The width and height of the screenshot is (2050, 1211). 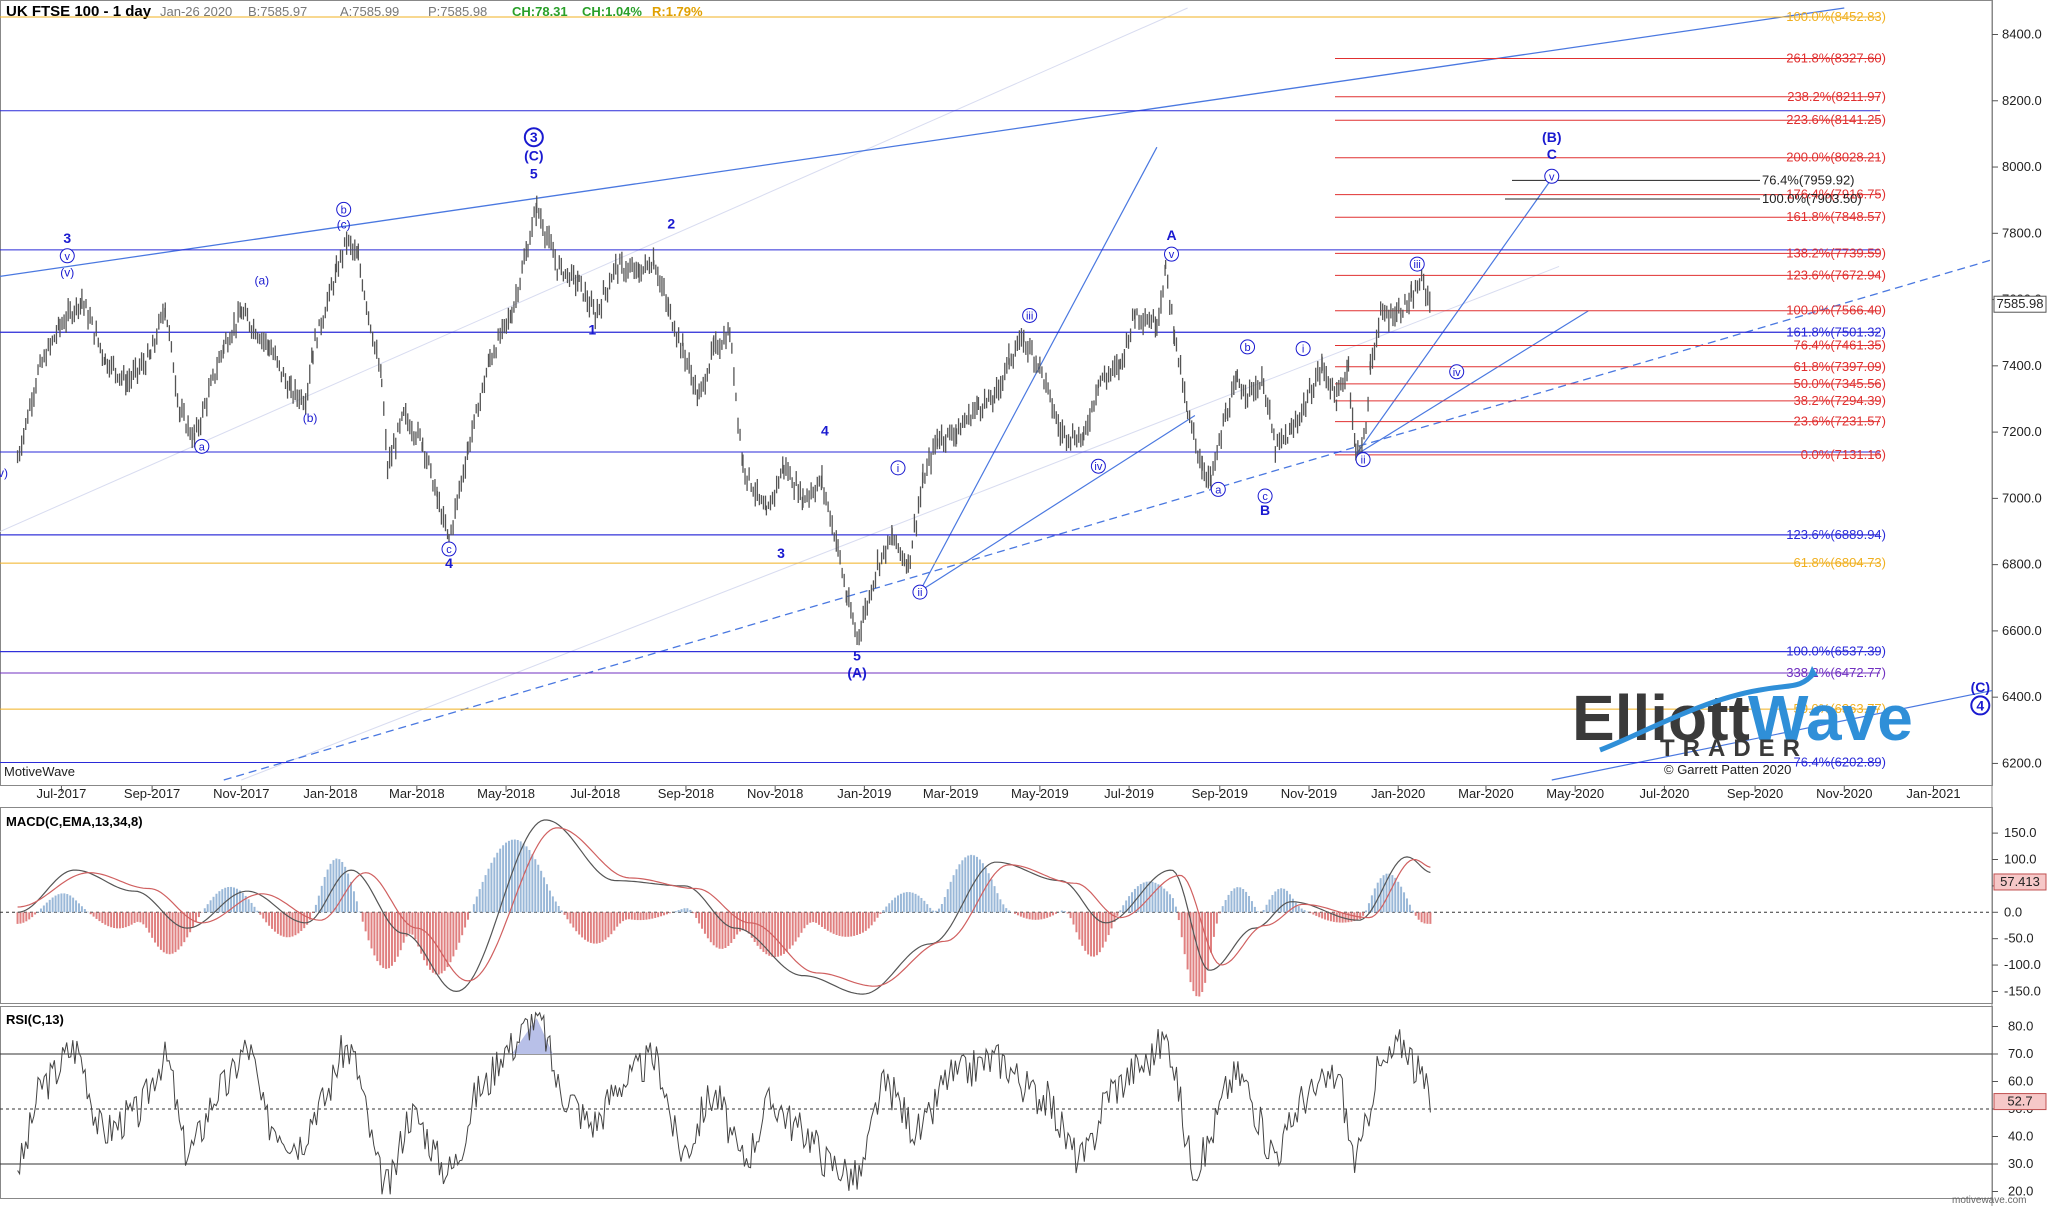 What do you see at coordinates (595, 793) in the screenshot?
I see `x-tick-label: Jul-2018` at bounding box center [595, 793].